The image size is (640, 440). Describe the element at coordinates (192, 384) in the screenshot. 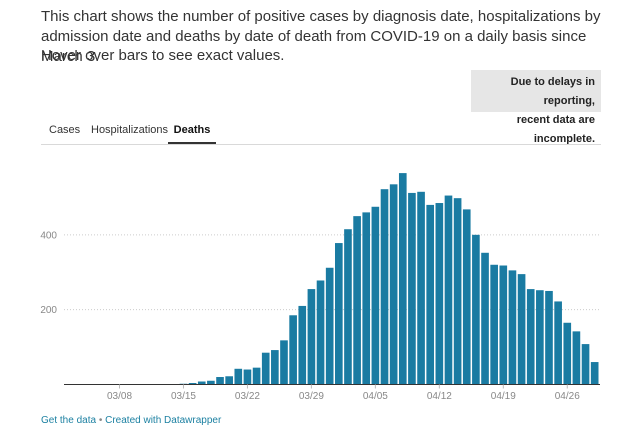

I see `bar-03-16: 03/16: 4` at that location.